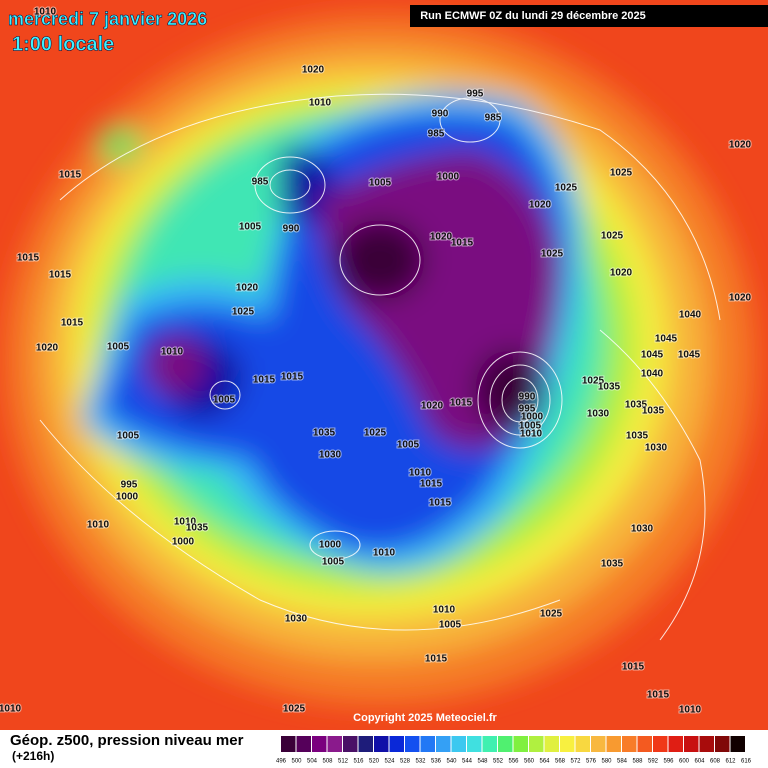 This screenshot has height=768, width=768. Describe the element at coordinates (358, 762) in the screenshot. I see `colorbar-label: 516` at that location.